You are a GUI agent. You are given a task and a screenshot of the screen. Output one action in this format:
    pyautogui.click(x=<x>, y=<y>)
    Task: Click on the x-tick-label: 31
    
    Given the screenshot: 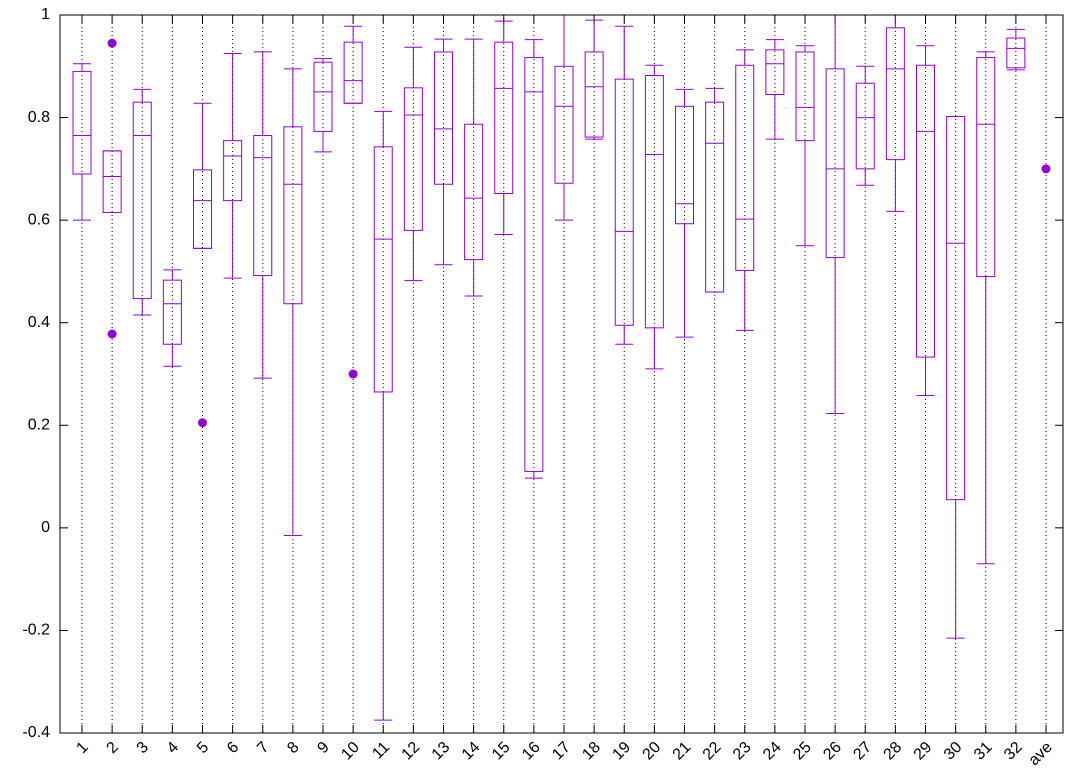 What is the action you would take?
    pyautogui.click(x=983, y=751)
    